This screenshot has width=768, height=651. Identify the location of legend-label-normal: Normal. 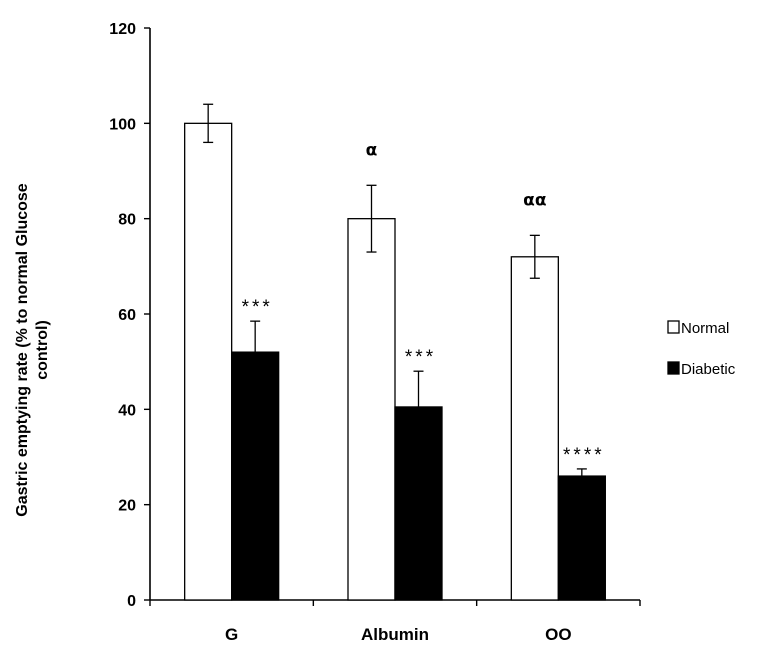
(705, 328).